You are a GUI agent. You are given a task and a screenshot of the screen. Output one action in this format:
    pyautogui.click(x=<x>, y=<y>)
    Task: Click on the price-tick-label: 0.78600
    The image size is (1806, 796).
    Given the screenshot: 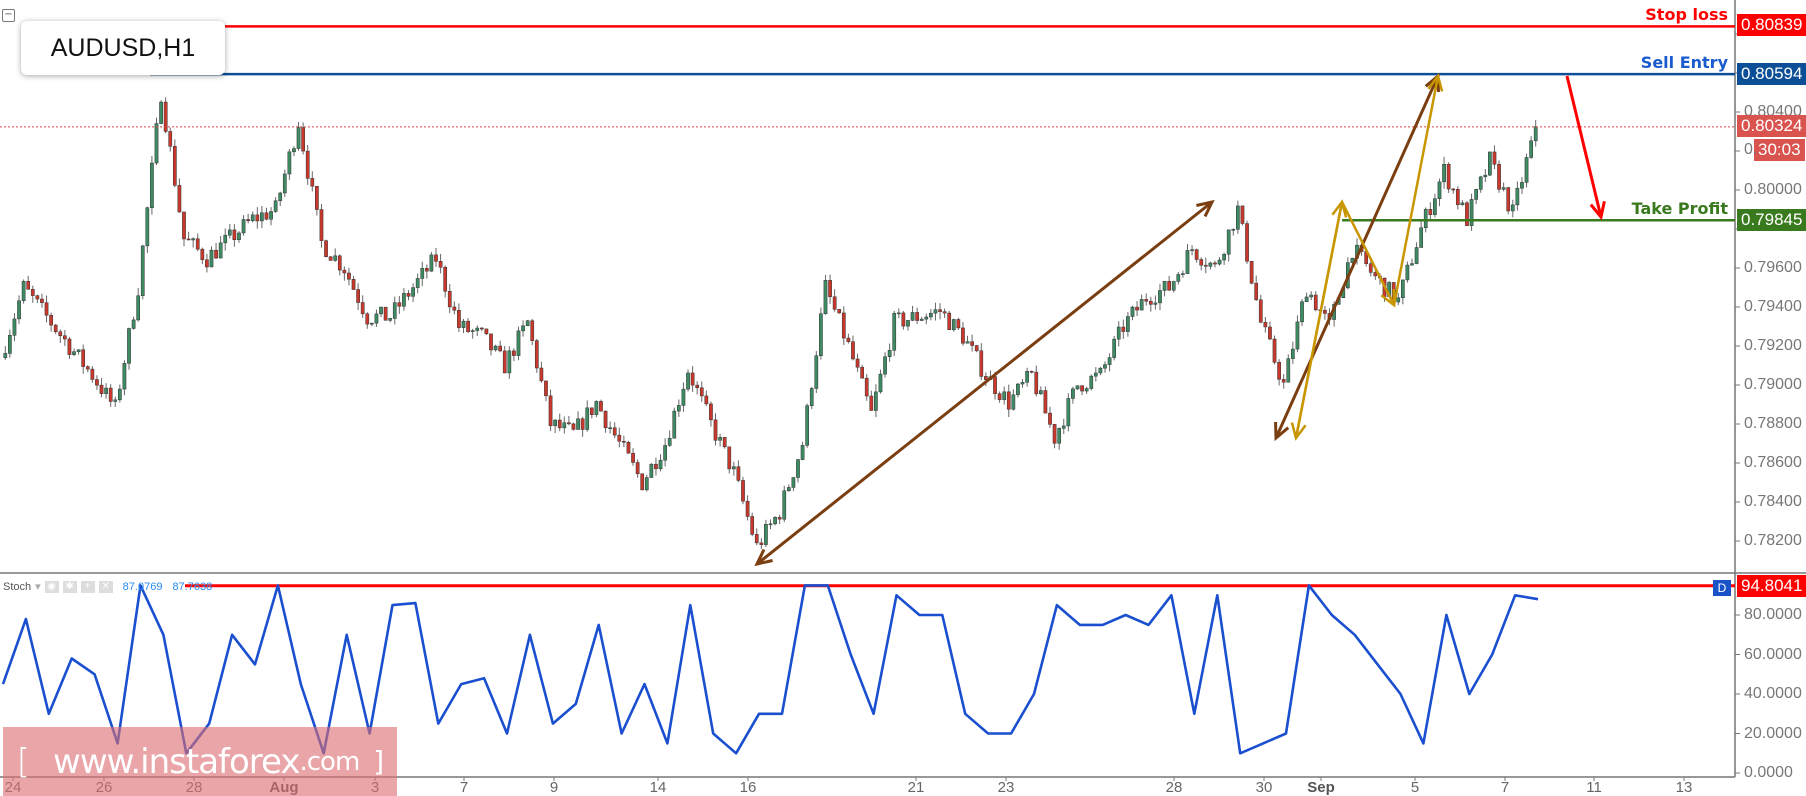 What is the action you would take?
    pyautogui.click(x=1773, y=462)
    